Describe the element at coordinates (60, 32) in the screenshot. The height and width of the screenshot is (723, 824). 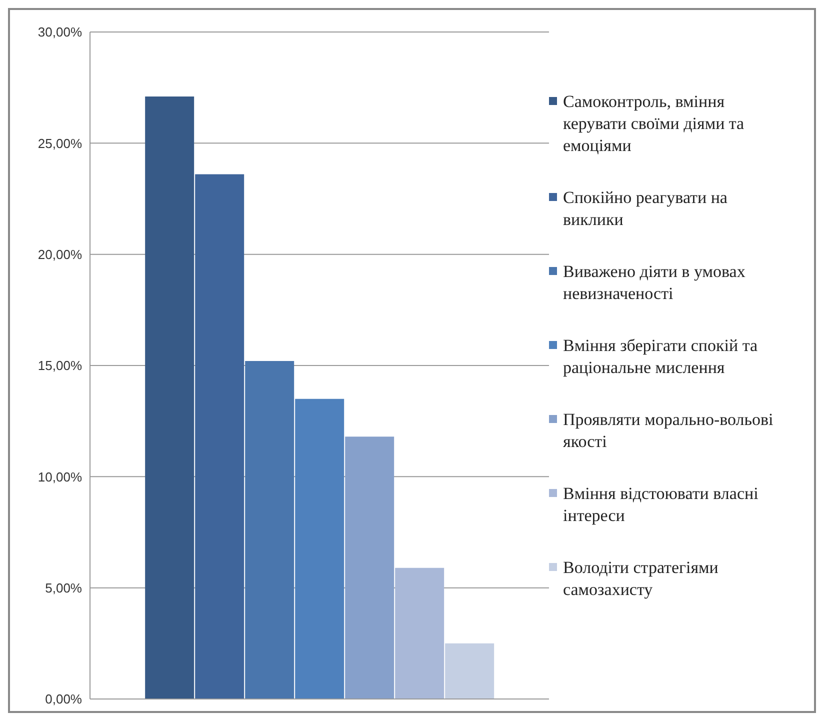
I see `y-tick-label: 30,00%` at that location.